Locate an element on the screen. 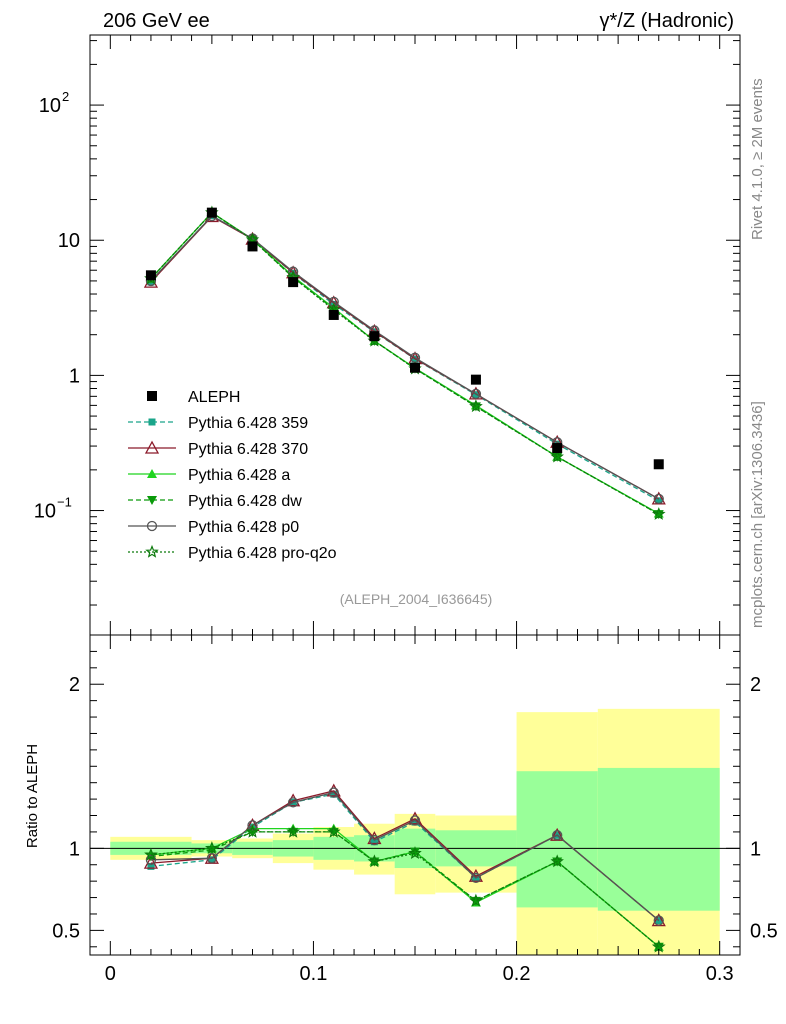 This screenshot has width=786, height=1024. y-tick-label-main-1: 1 is located at coordinates (74, 376).